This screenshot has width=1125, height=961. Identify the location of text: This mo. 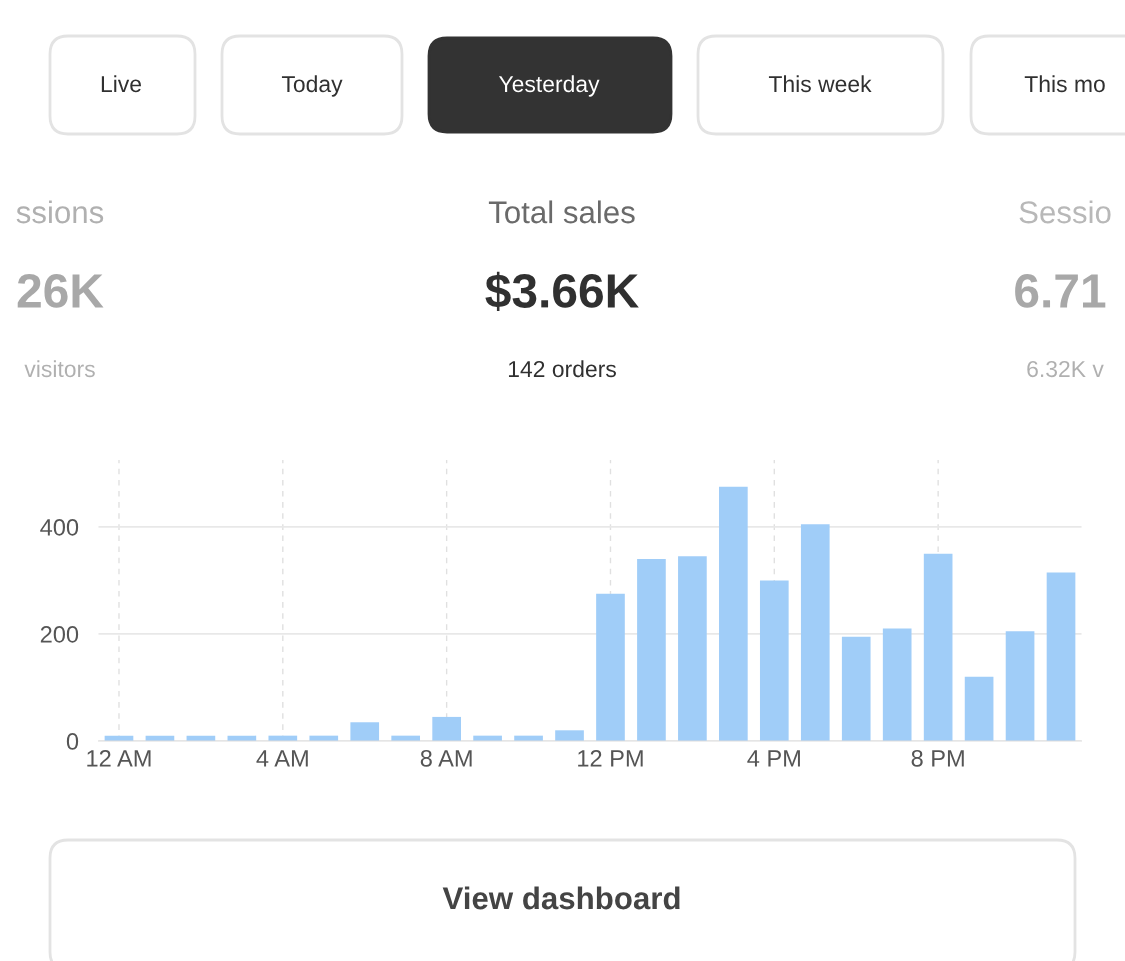
(1064, 84).